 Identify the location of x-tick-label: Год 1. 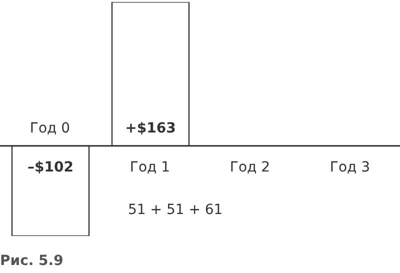
(150, 168).